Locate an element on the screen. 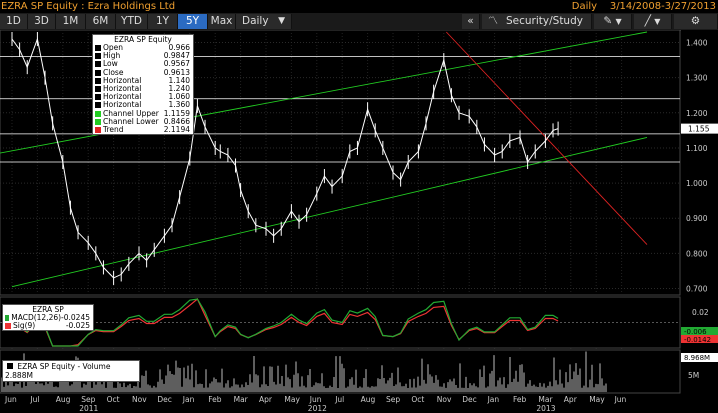 The height and width of the screenshot is (413, 718). range-button-ytd: YTD is located at coordinates (132, 21).